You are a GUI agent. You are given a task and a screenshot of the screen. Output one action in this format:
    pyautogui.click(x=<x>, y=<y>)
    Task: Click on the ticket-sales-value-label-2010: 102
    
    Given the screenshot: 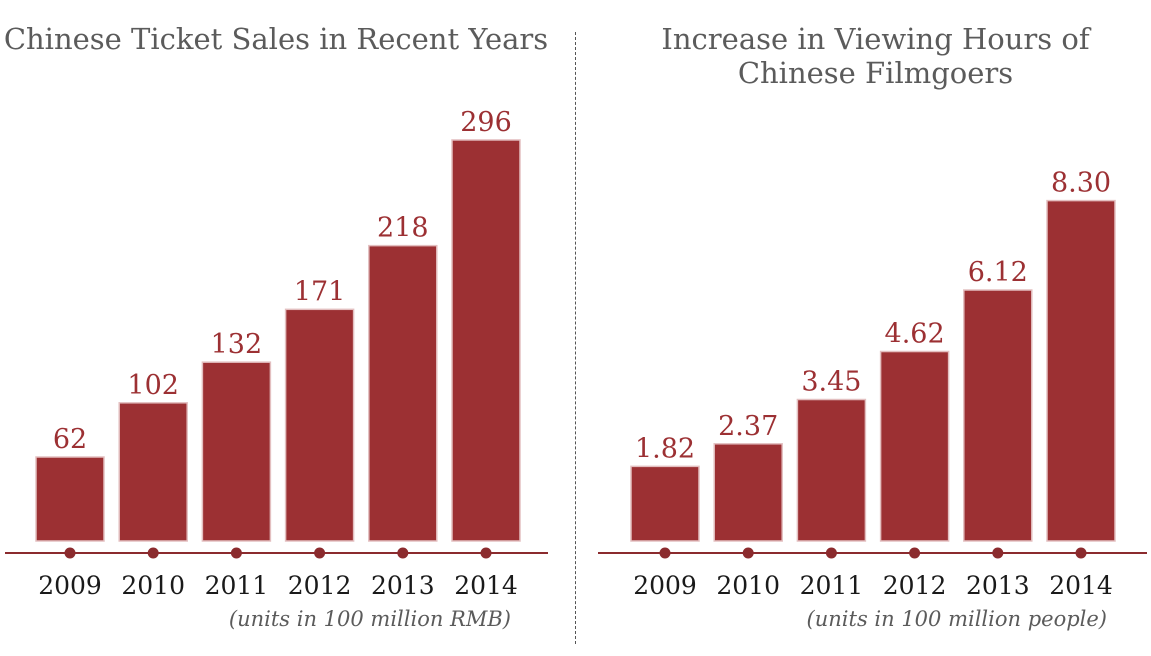 What is the action you would take?
    pyautogui.click(x=153, y=385)
    